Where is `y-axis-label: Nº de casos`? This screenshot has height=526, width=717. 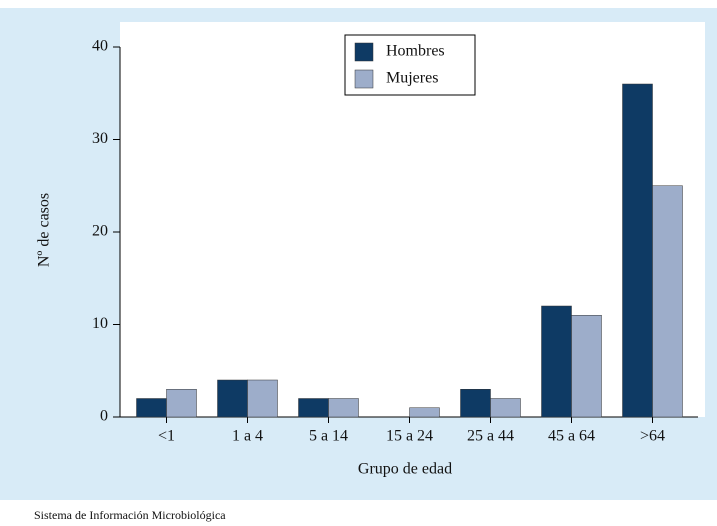 y-axis-label: Nº de casos is located at coordinates (44, 230).